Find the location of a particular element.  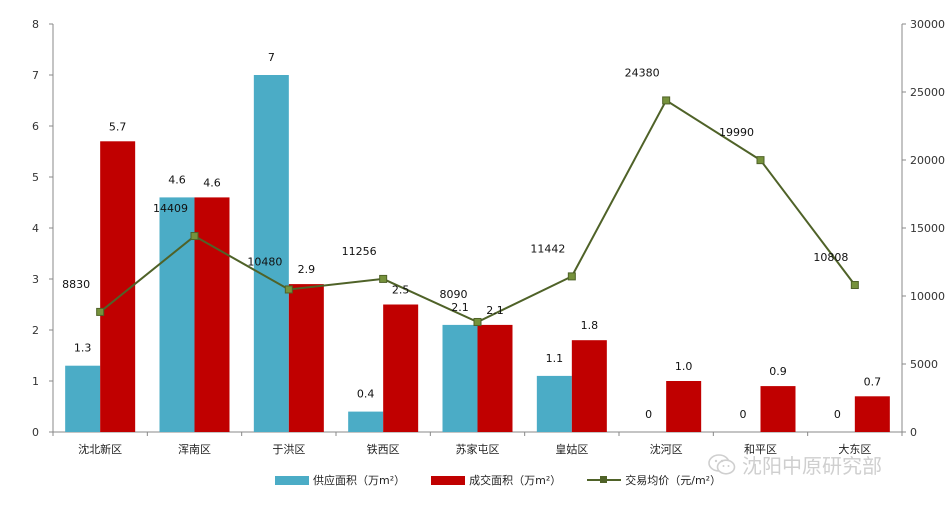

data-label-supply: 1.3 is located at coordinates (83, 348).